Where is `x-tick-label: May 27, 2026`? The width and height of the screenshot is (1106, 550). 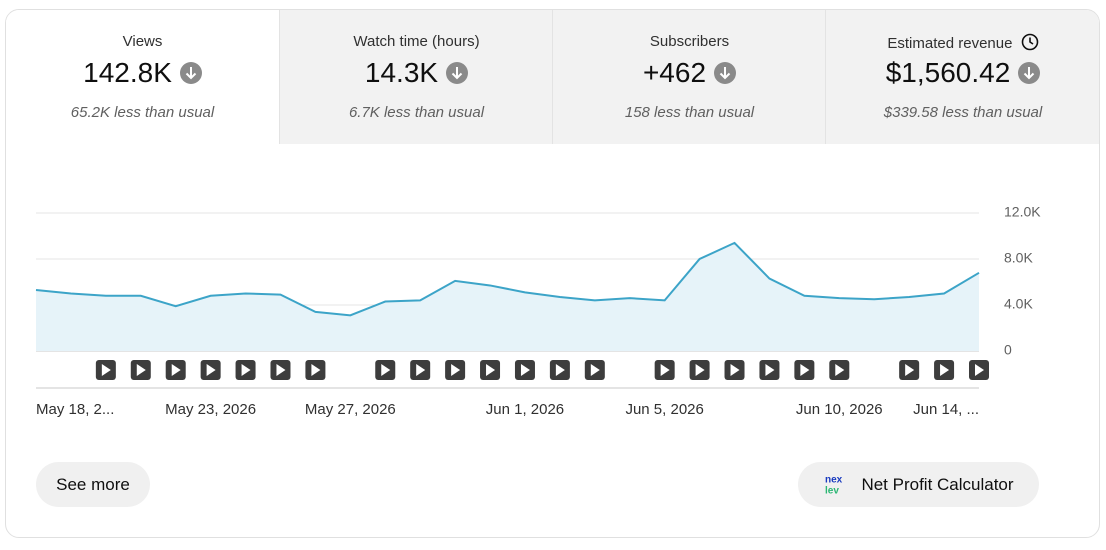
x-tick-label: May 27, 2026 is located at coordinates (350, 409).